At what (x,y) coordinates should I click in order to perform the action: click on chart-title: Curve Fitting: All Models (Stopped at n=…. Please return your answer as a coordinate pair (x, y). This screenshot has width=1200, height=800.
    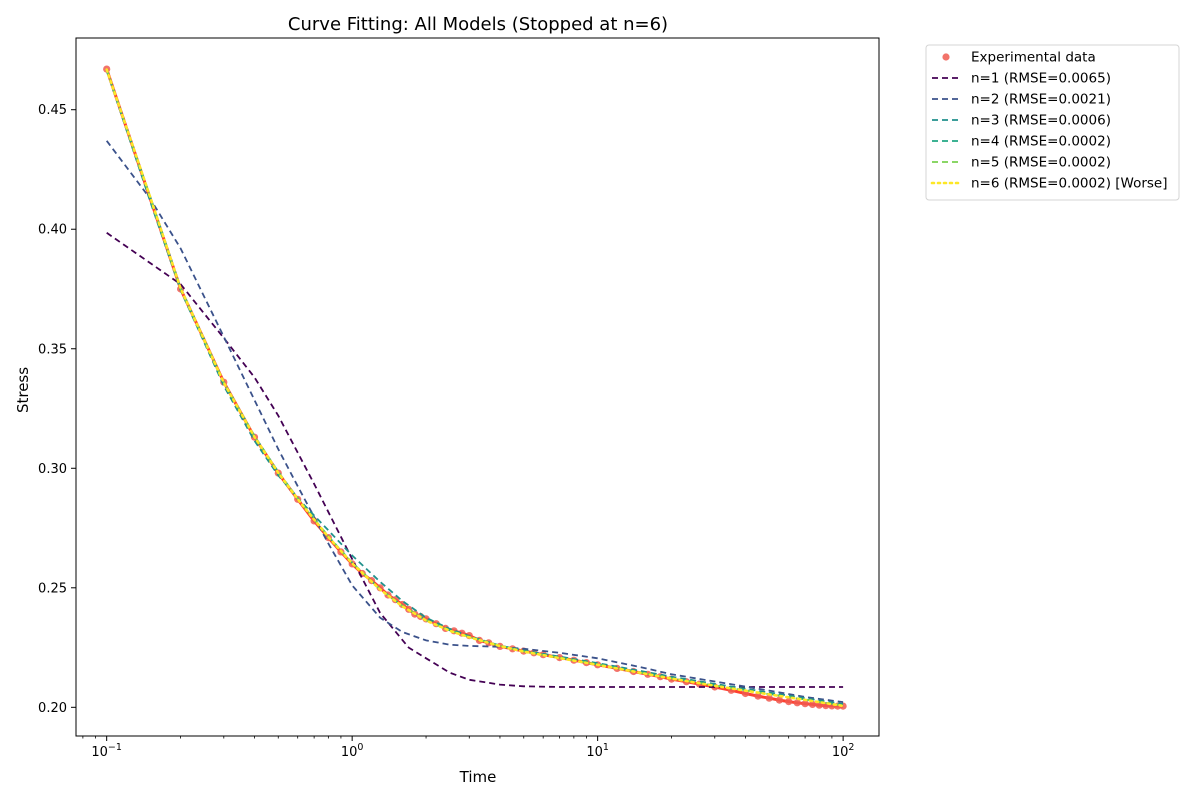
    Looking at the image, I should click on (478, 24).